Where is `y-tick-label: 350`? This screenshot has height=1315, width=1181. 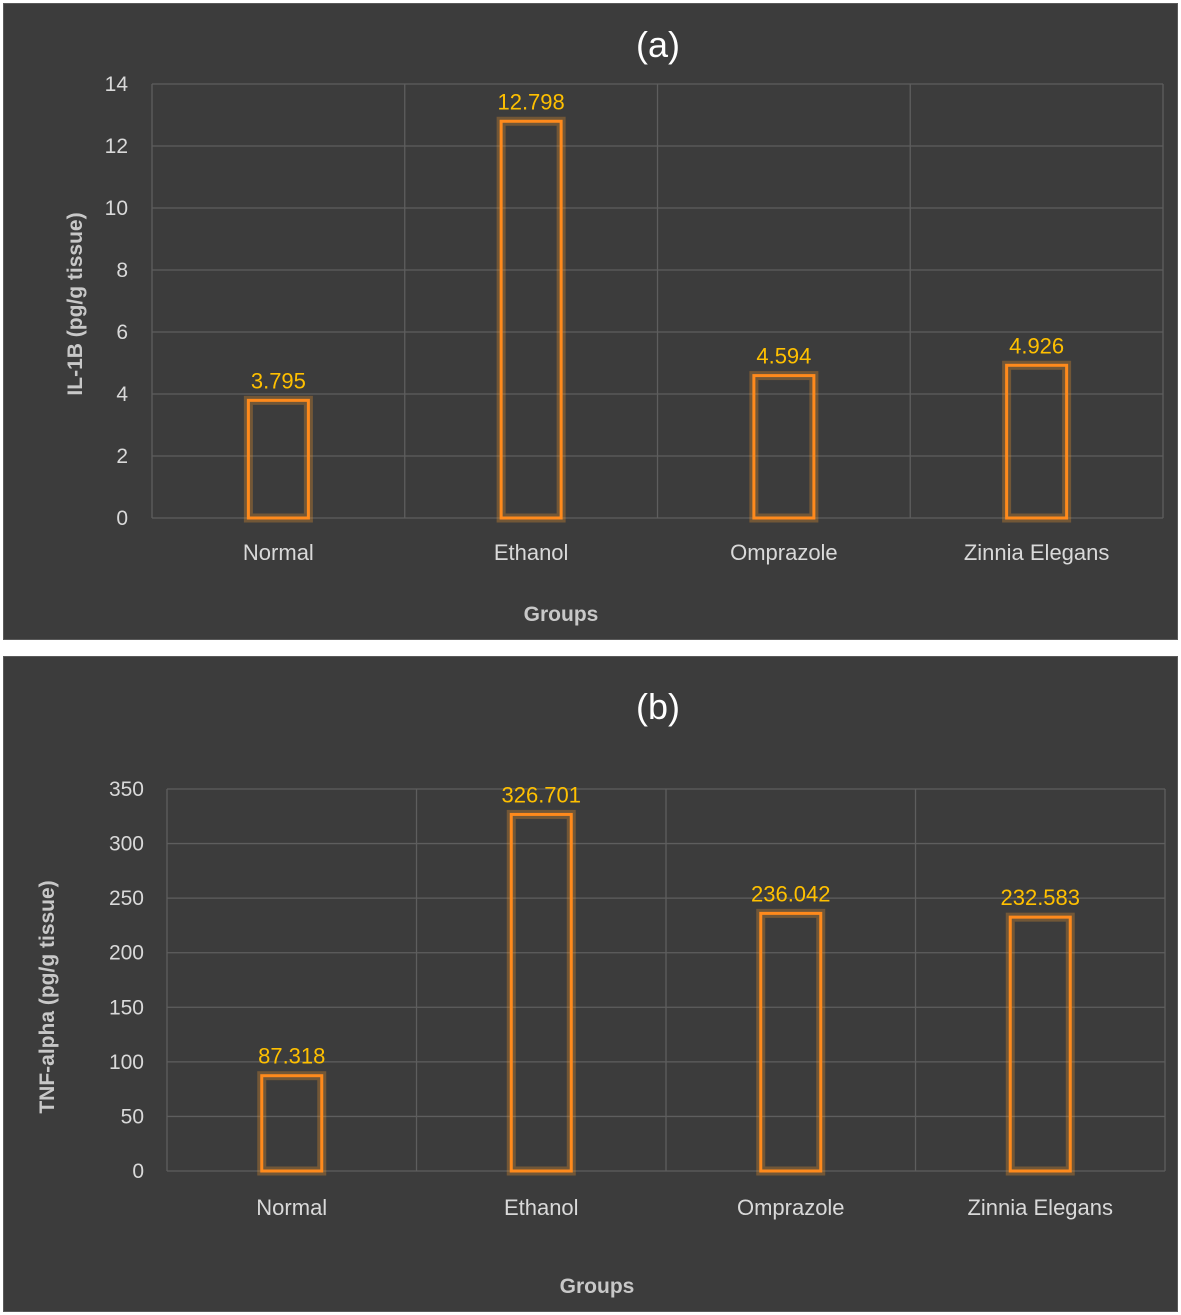 y-tick-label: 350 is located at coordinates (126, 789).